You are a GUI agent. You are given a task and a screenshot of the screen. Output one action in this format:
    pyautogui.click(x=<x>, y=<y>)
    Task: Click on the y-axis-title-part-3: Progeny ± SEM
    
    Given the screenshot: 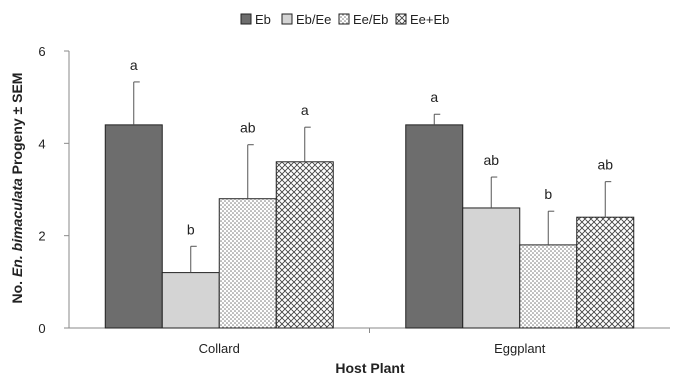 What is the action you would take?
    pyautogui.click(x=17, y=126)
    